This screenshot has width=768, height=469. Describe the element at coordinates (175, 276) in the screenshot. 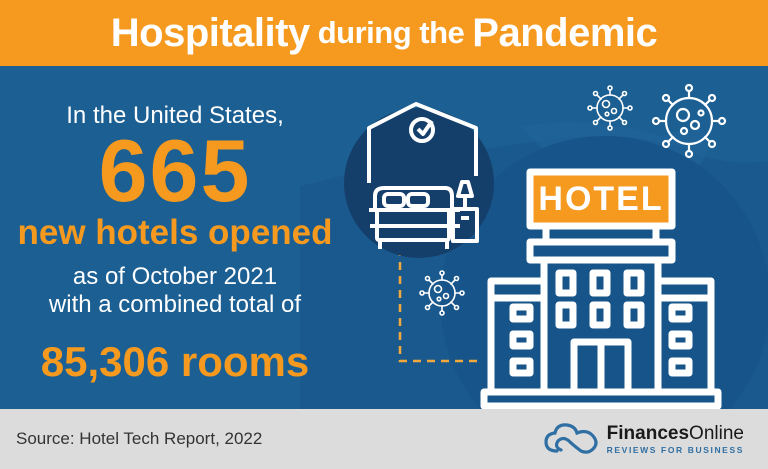

I see `date-text: as of October 2021` at that location.